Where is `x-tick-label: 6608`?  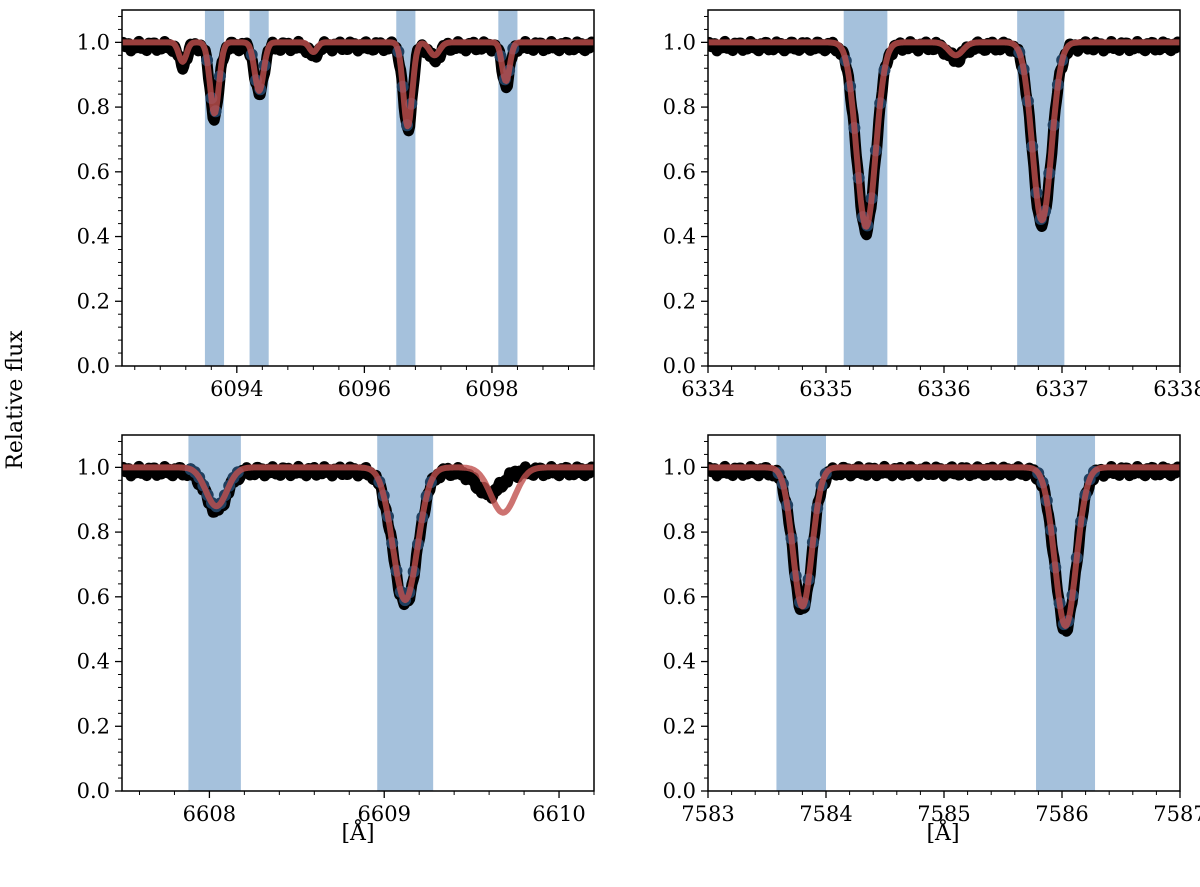 x-tick-label: 6608 is located at coordinates (209, 814).